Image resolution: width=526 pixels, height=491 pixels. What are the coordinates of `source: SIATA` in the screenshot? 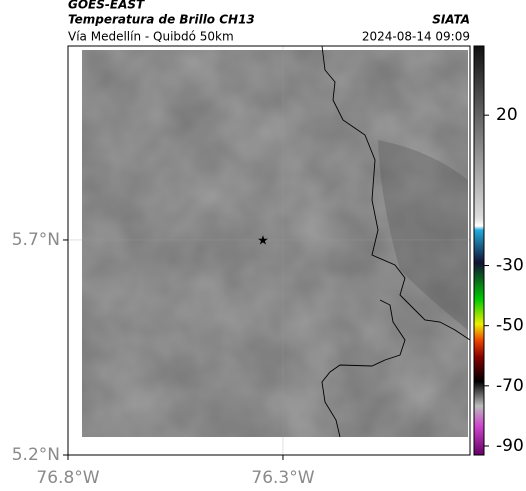 It's located at (451, 20).